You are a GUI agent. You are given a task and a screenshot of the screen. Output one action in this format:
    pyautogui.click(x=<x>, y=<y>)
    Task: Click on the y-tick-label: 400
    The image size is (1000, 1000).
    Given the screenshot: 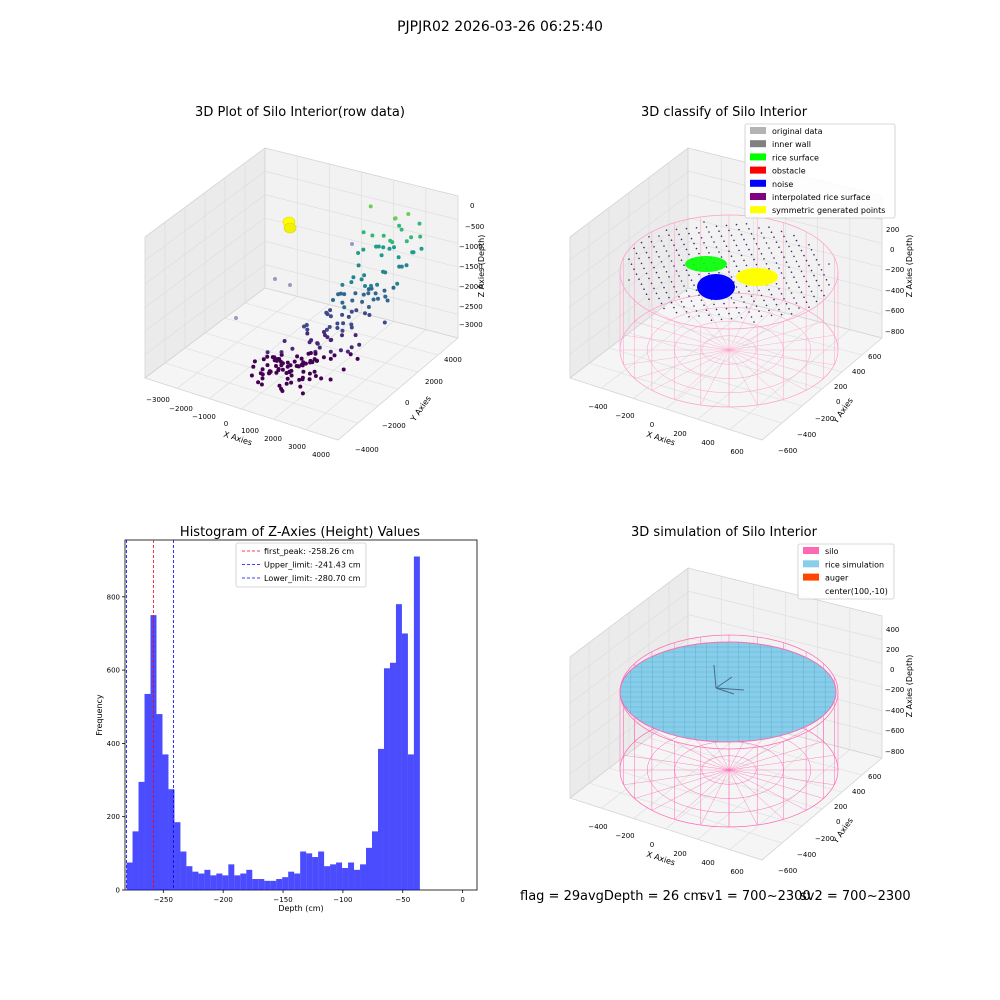 What is the action you would take?
    pyautogui.click(x=113, y=744)
    